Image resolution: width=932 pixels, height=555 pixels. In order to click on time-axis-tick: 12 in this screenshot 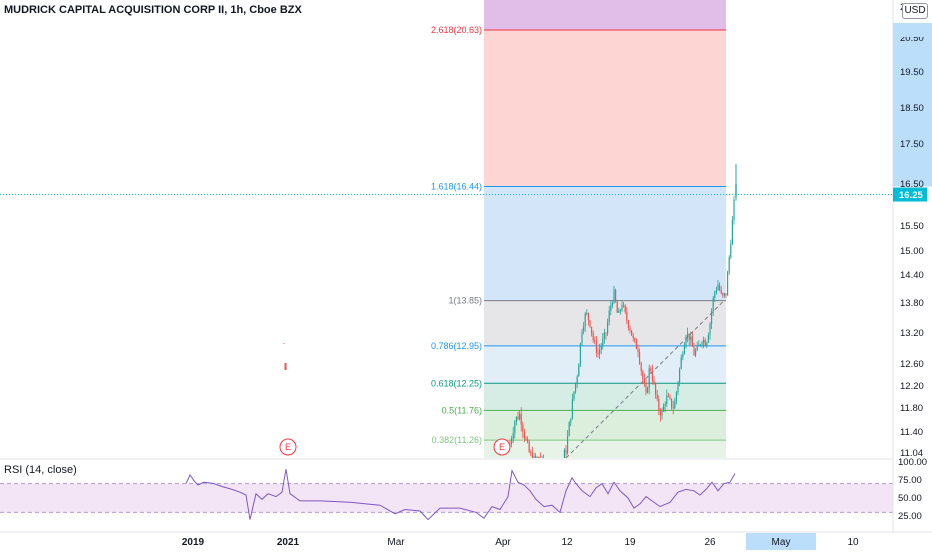, I will do `click(567, 542)`.